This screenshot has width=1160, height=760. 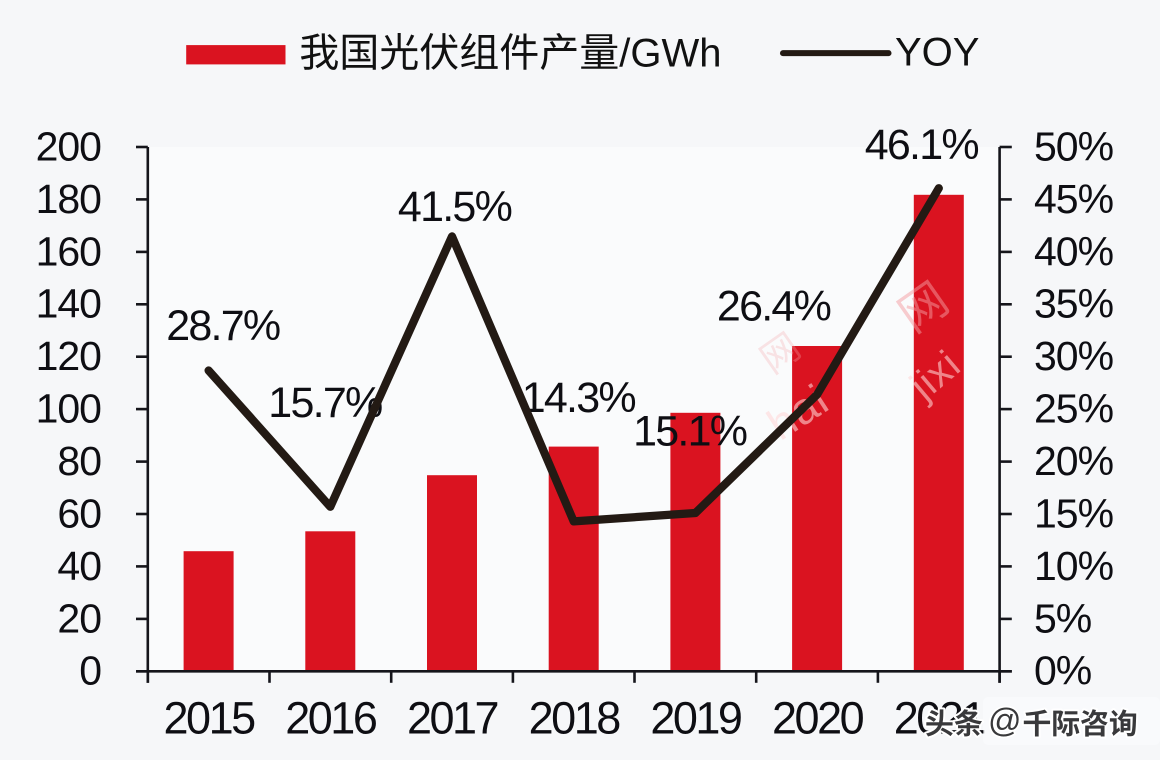 What do you see at coordinates (69, 356) in the screenshot?
I see `svg-text: 120` at bounding box center [69, 356].